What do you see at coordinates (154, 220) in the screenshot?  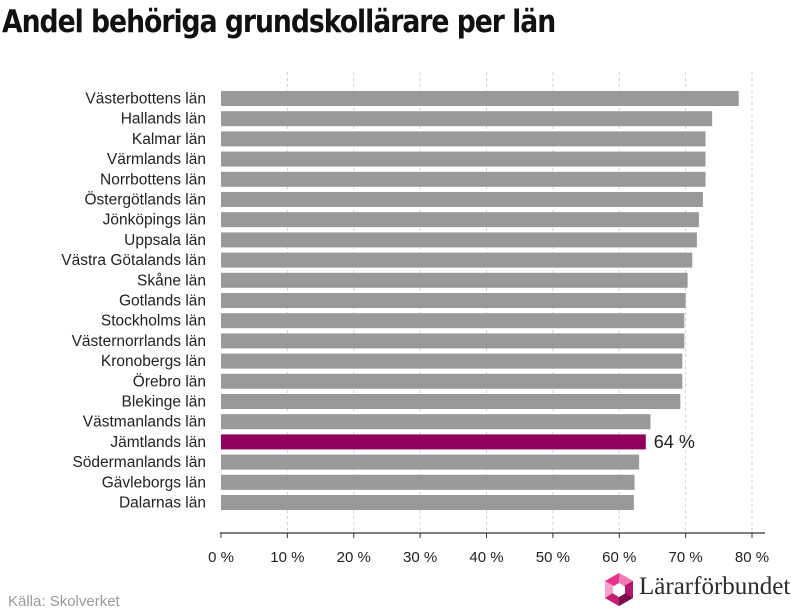 I see `category-label: Jönköpings län` at bounding box center [154, 220].